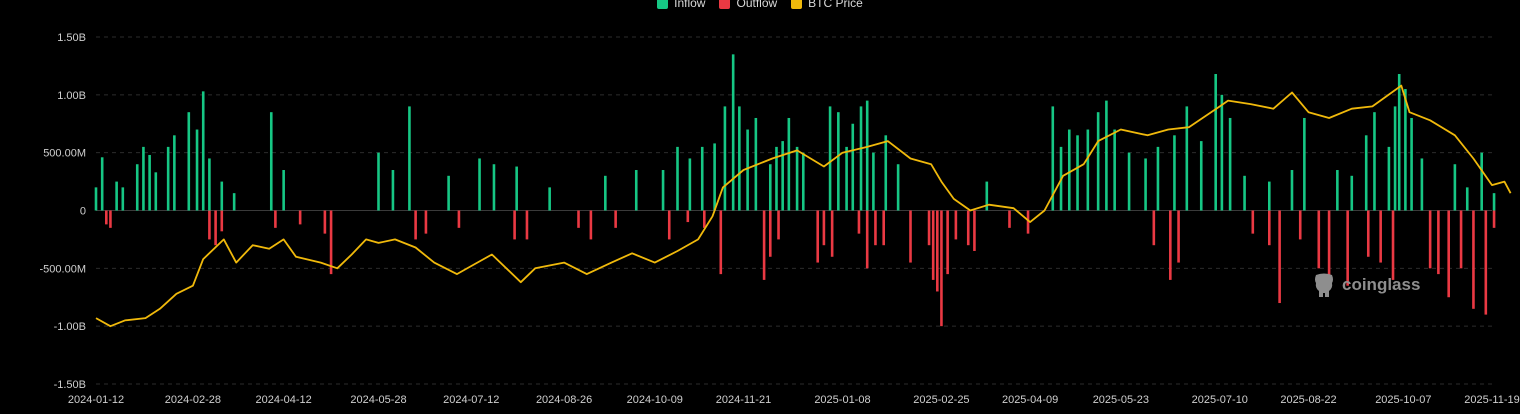 Image resolution: width=1520 pixels, height=414 pixels. I want to click on y-tick-label: -1.50B, so click(70, 385).